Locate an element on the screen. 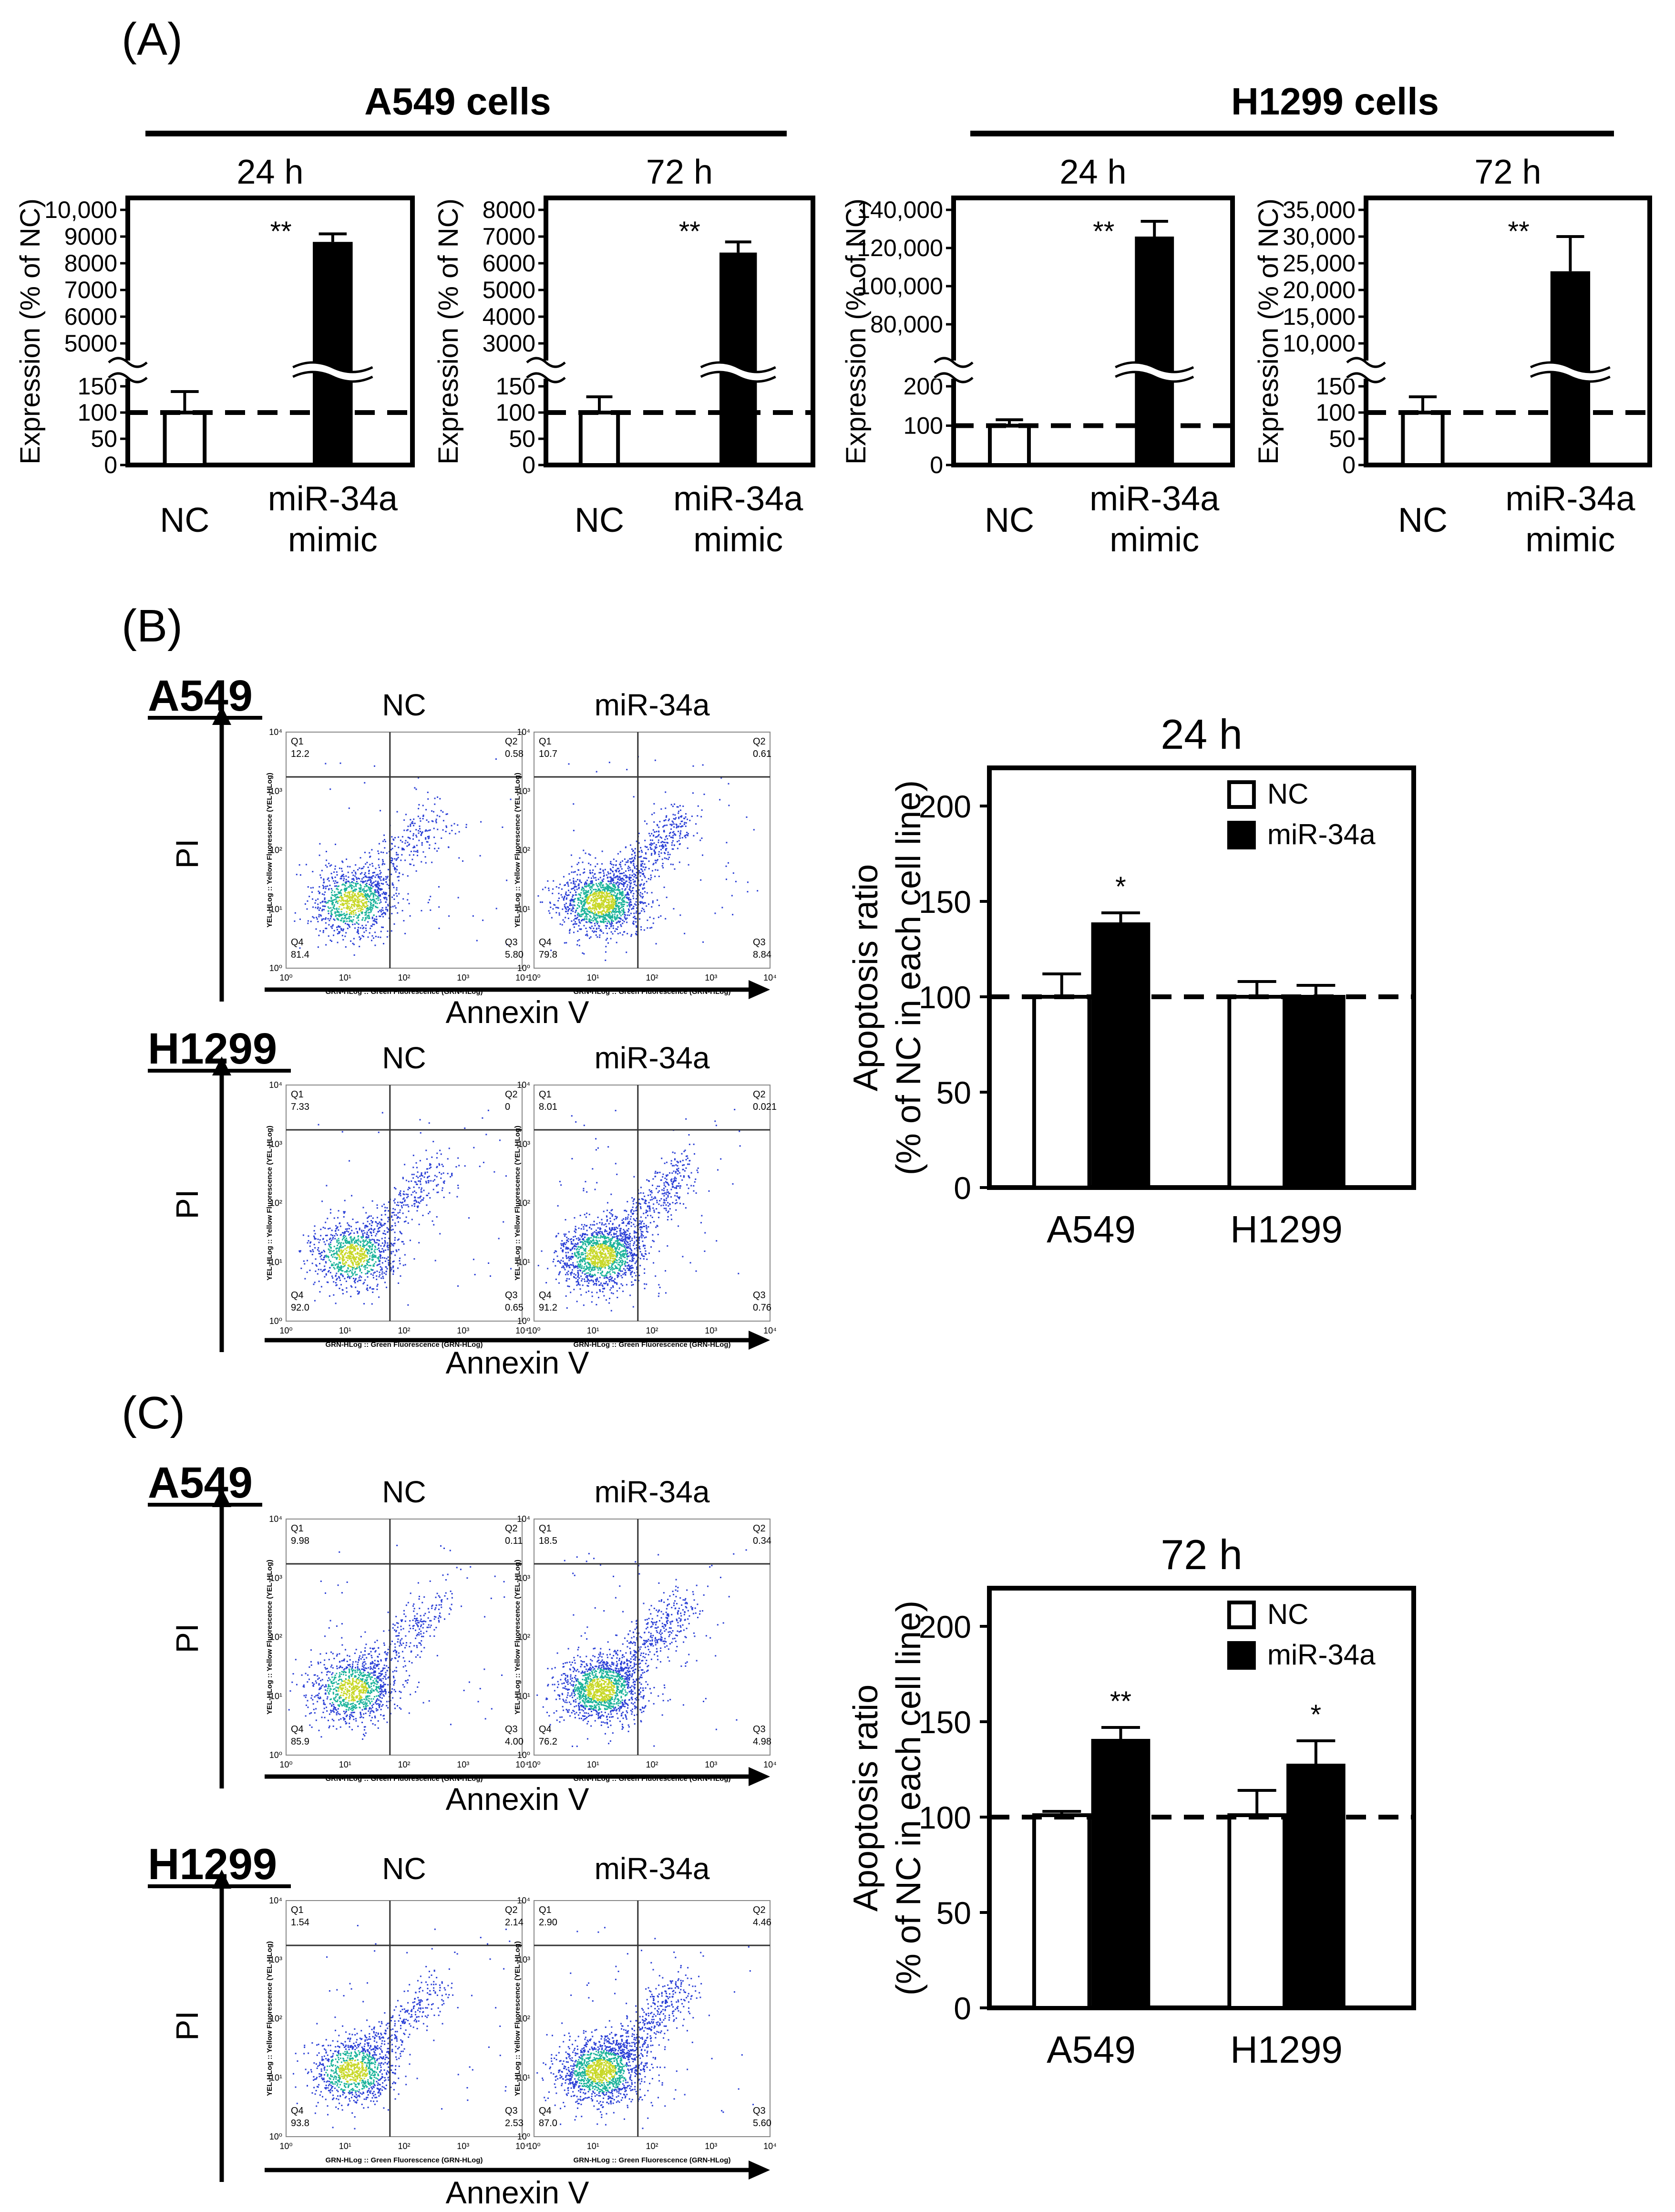 The width and height of the screenshot is (1675, 2212). bar-break-mark is located at coordinates (738, 377).